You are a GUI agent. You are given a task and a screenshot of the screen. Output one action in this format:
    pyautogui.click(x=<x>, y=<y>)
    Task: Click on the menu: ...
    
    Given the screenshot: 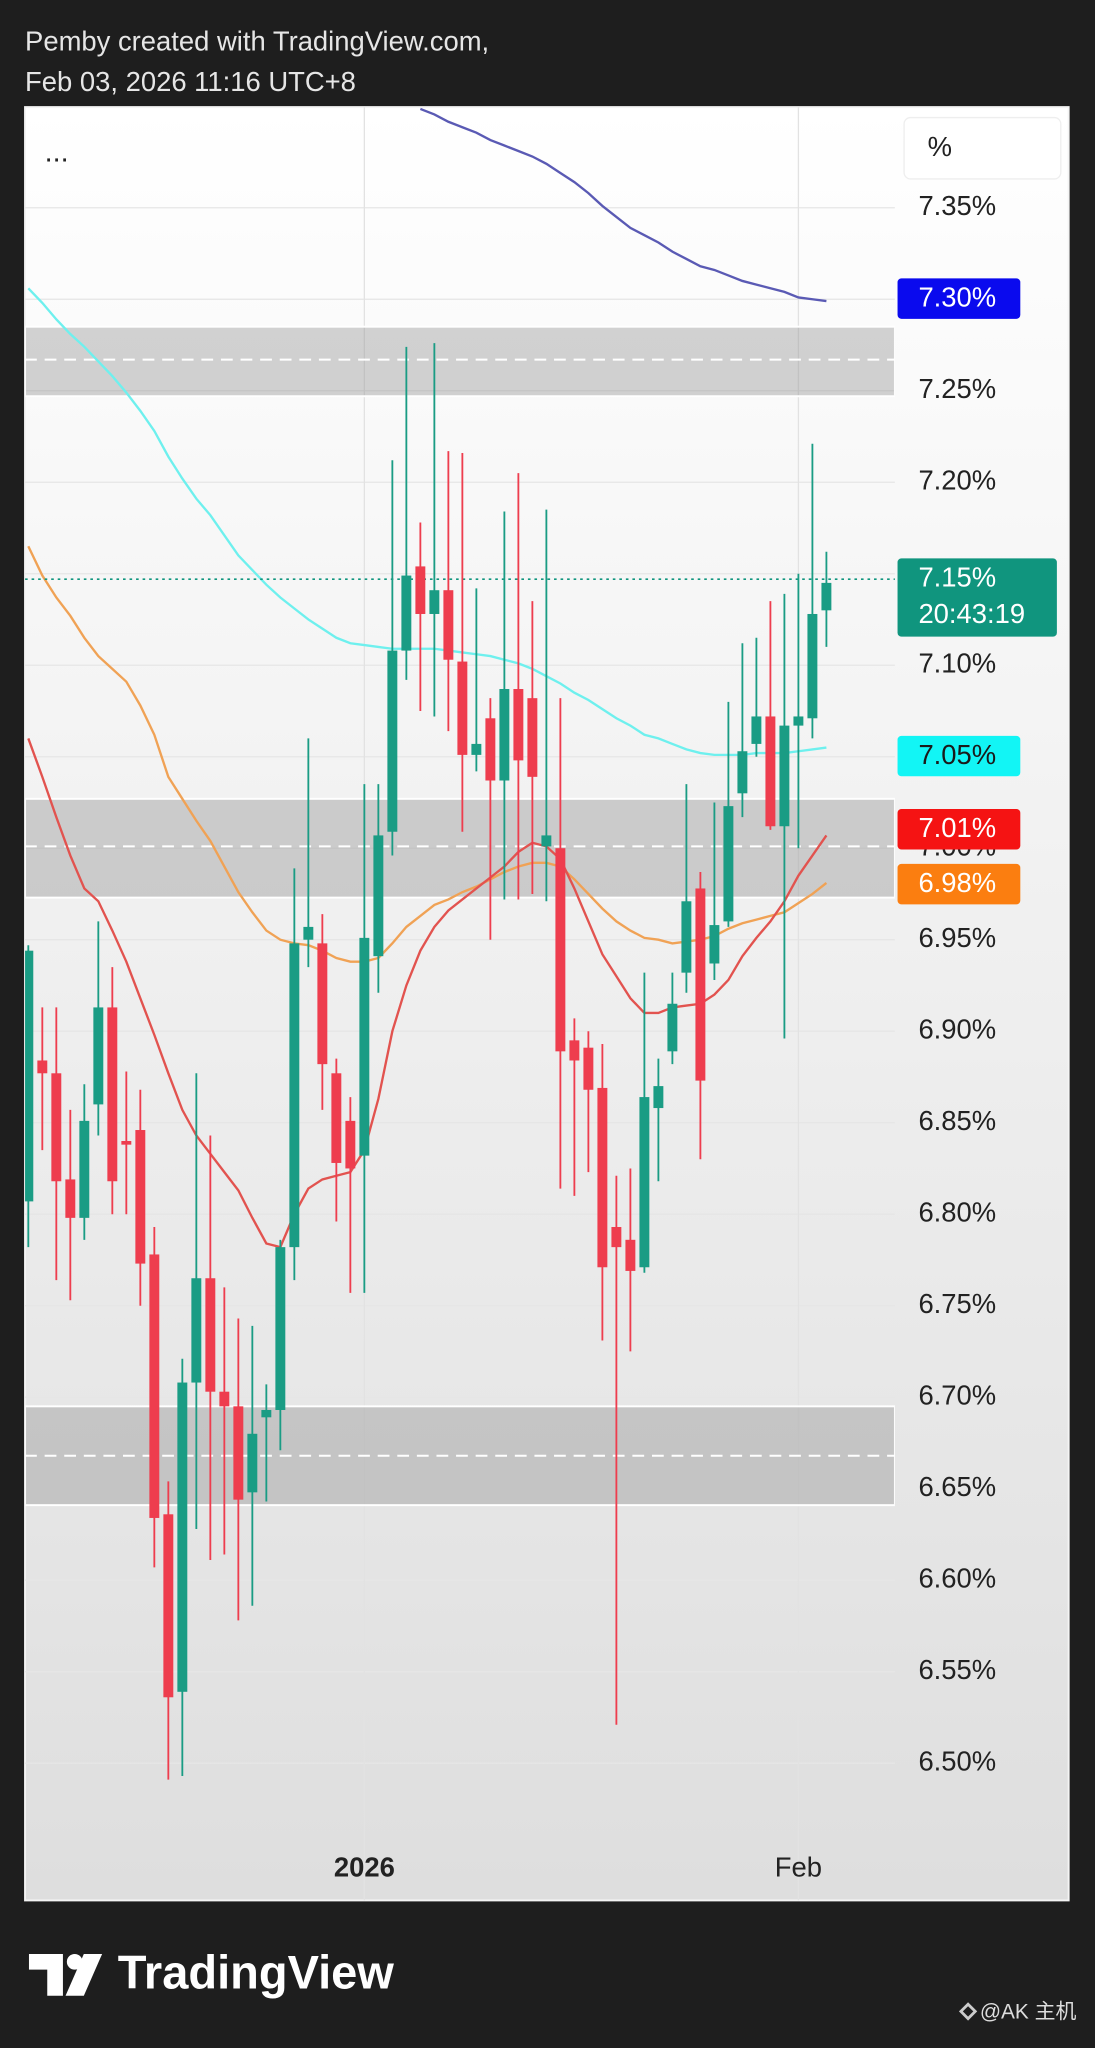 What is the action you would take?
    pyautogui.click(x=57, y=153)
    